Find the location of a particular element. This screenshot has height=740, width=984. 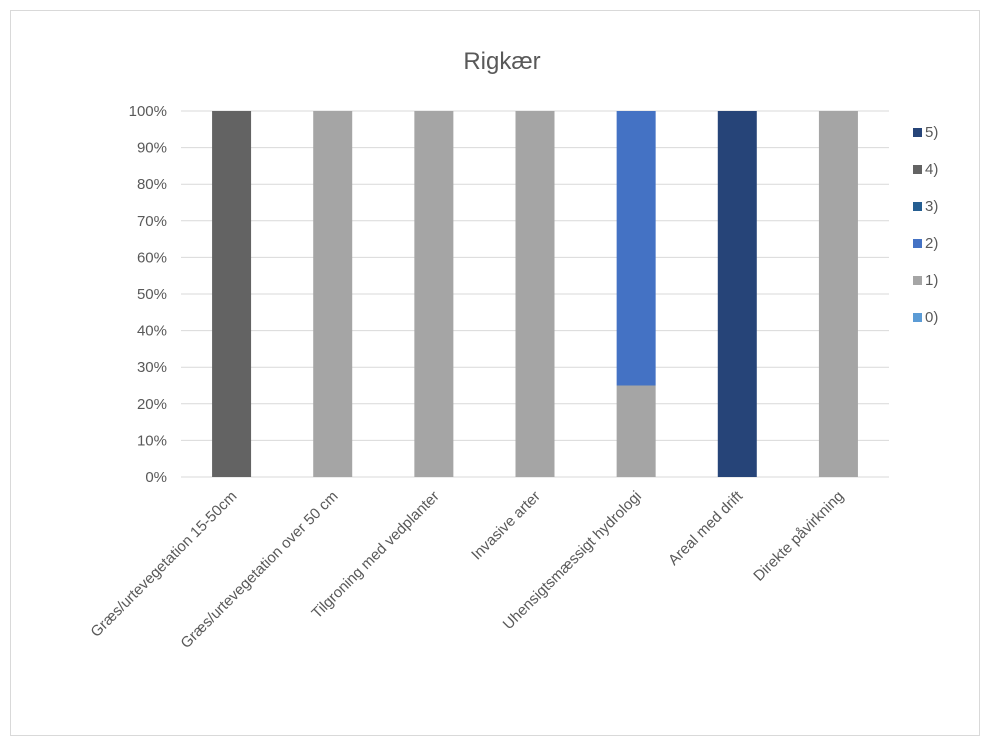

y-tick-label: 0% is located at coordinates (156, 477).